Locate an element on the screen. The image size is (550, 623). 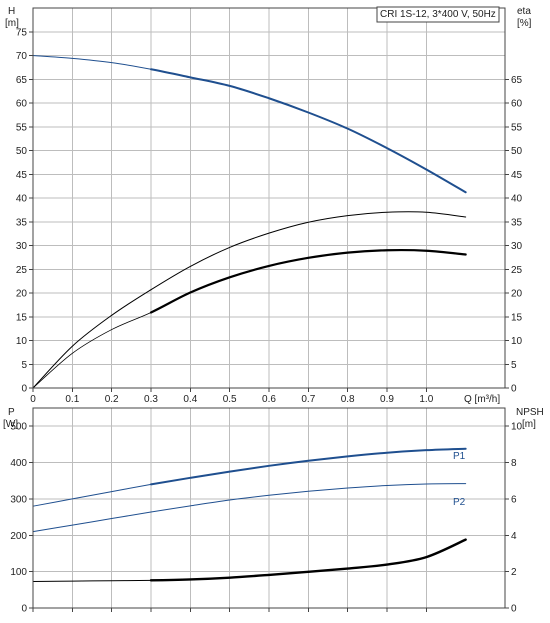
title-box is located at coordinates (438, 14).